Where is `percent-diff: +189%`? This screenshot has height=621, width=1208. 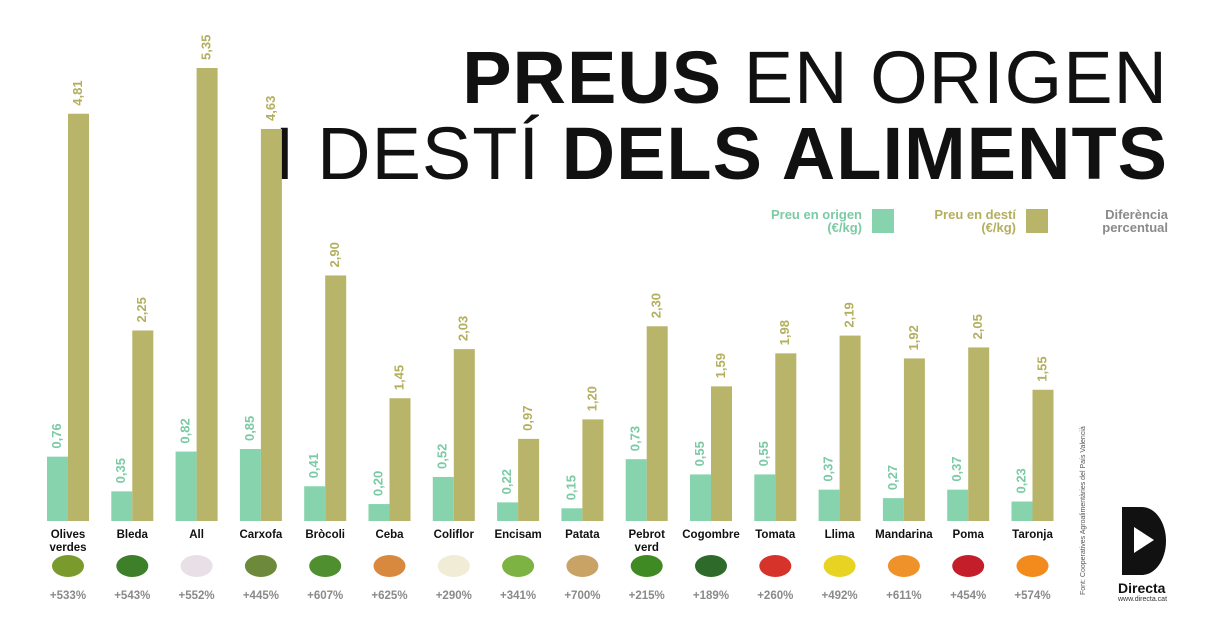
percent-diff: +189% is located at coordinates (711, 596).